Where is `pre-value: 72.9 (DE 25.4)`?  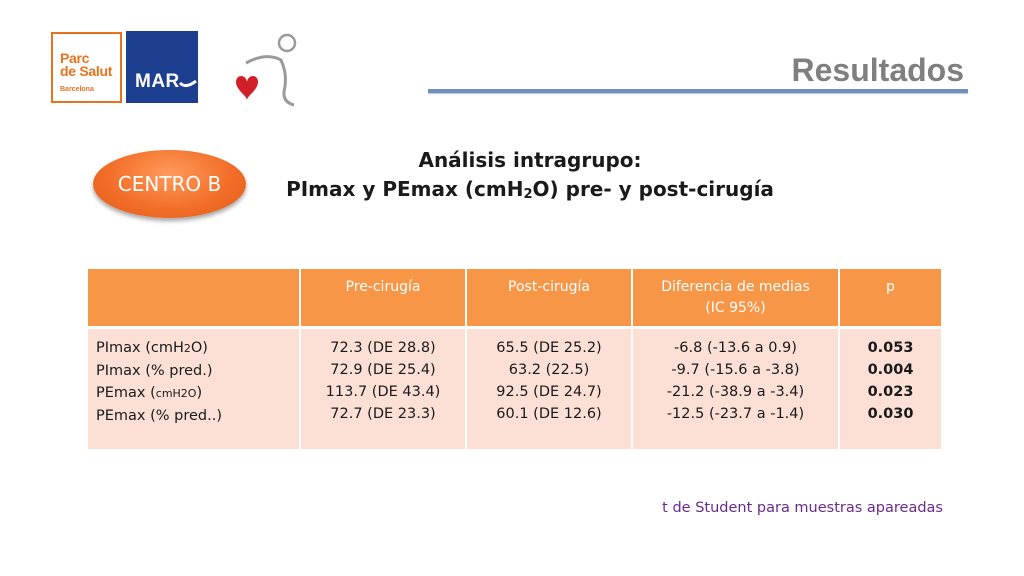
pre-value: 72.9 (DE 25.4) is located at coordinates (383, 369).